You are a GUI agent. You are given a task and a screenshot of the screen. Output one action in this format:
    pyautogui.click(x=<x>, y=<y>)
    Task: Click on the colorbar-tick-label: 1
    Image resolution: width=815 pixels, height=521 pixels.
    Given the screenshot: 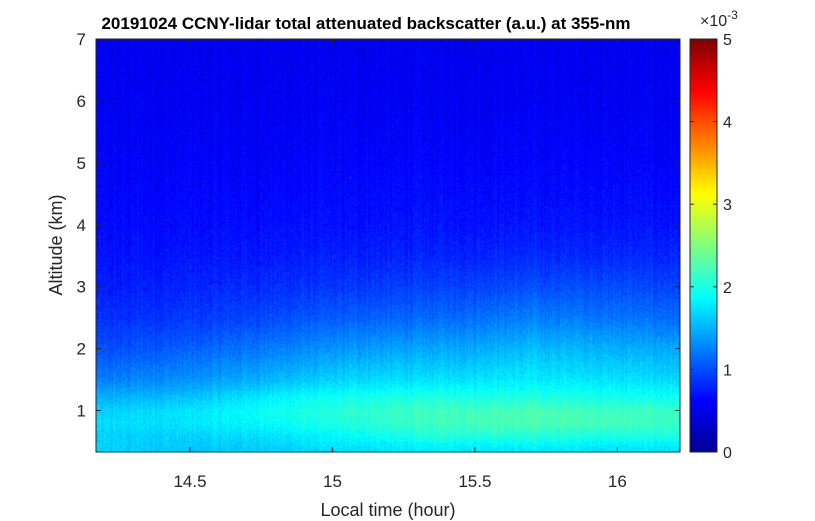 What is the action you would take?
    pyautogui.click(x=727, y=370)
    